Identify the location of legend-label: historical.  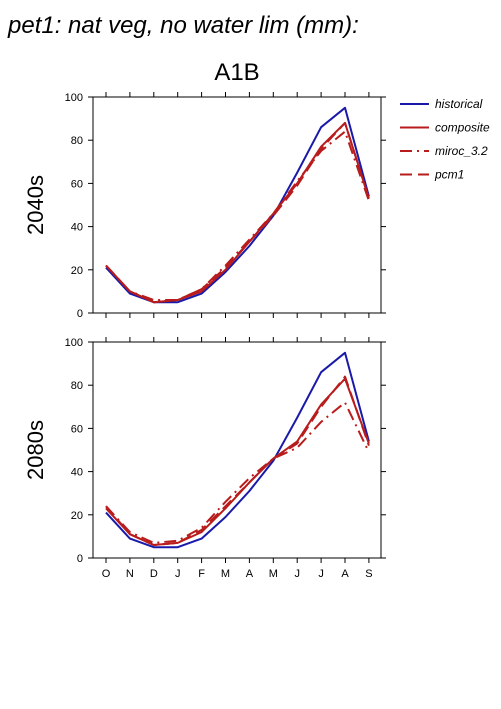
(459, 104).